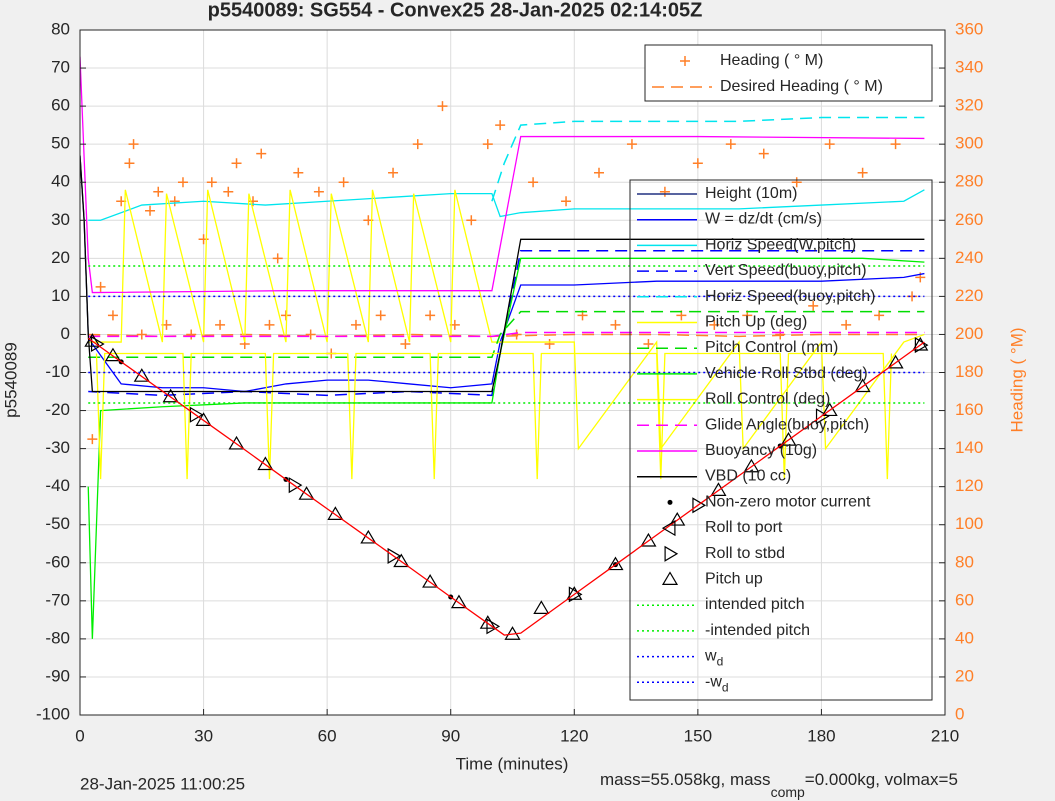 Image resolution: width=1055 pixels, height=801 pixels. What do you see at coordinates (788, 792) in the screenshot?
I see `footer-mass-sub: comp` at bounding box center [788, 792].